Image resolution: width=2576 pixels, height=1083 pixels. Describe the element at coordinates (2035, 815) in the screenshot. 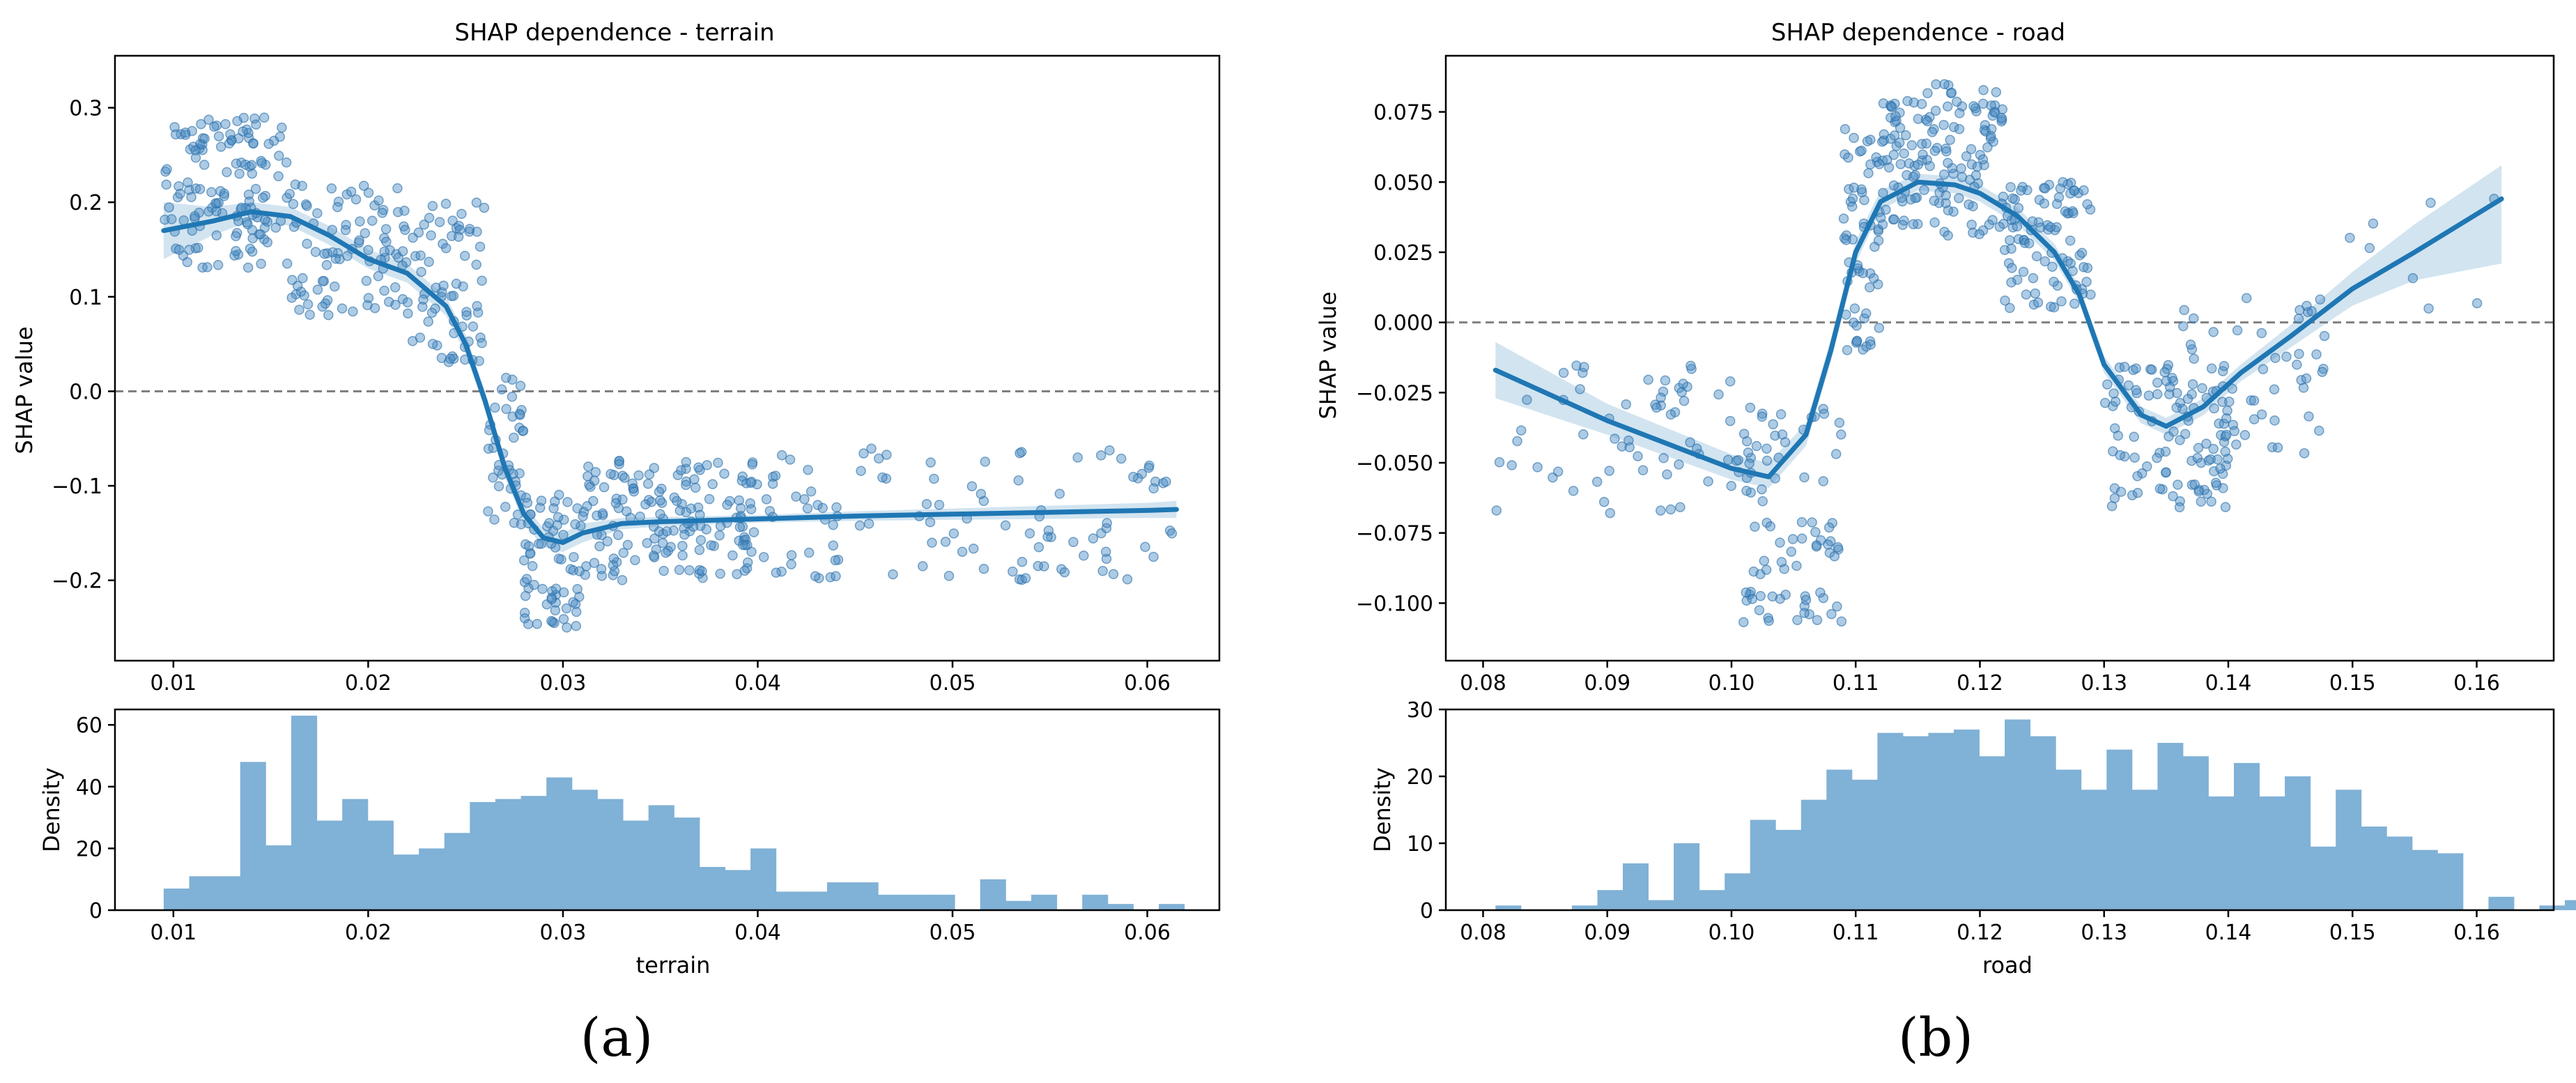

I see `histogram-bars-road` at that location.